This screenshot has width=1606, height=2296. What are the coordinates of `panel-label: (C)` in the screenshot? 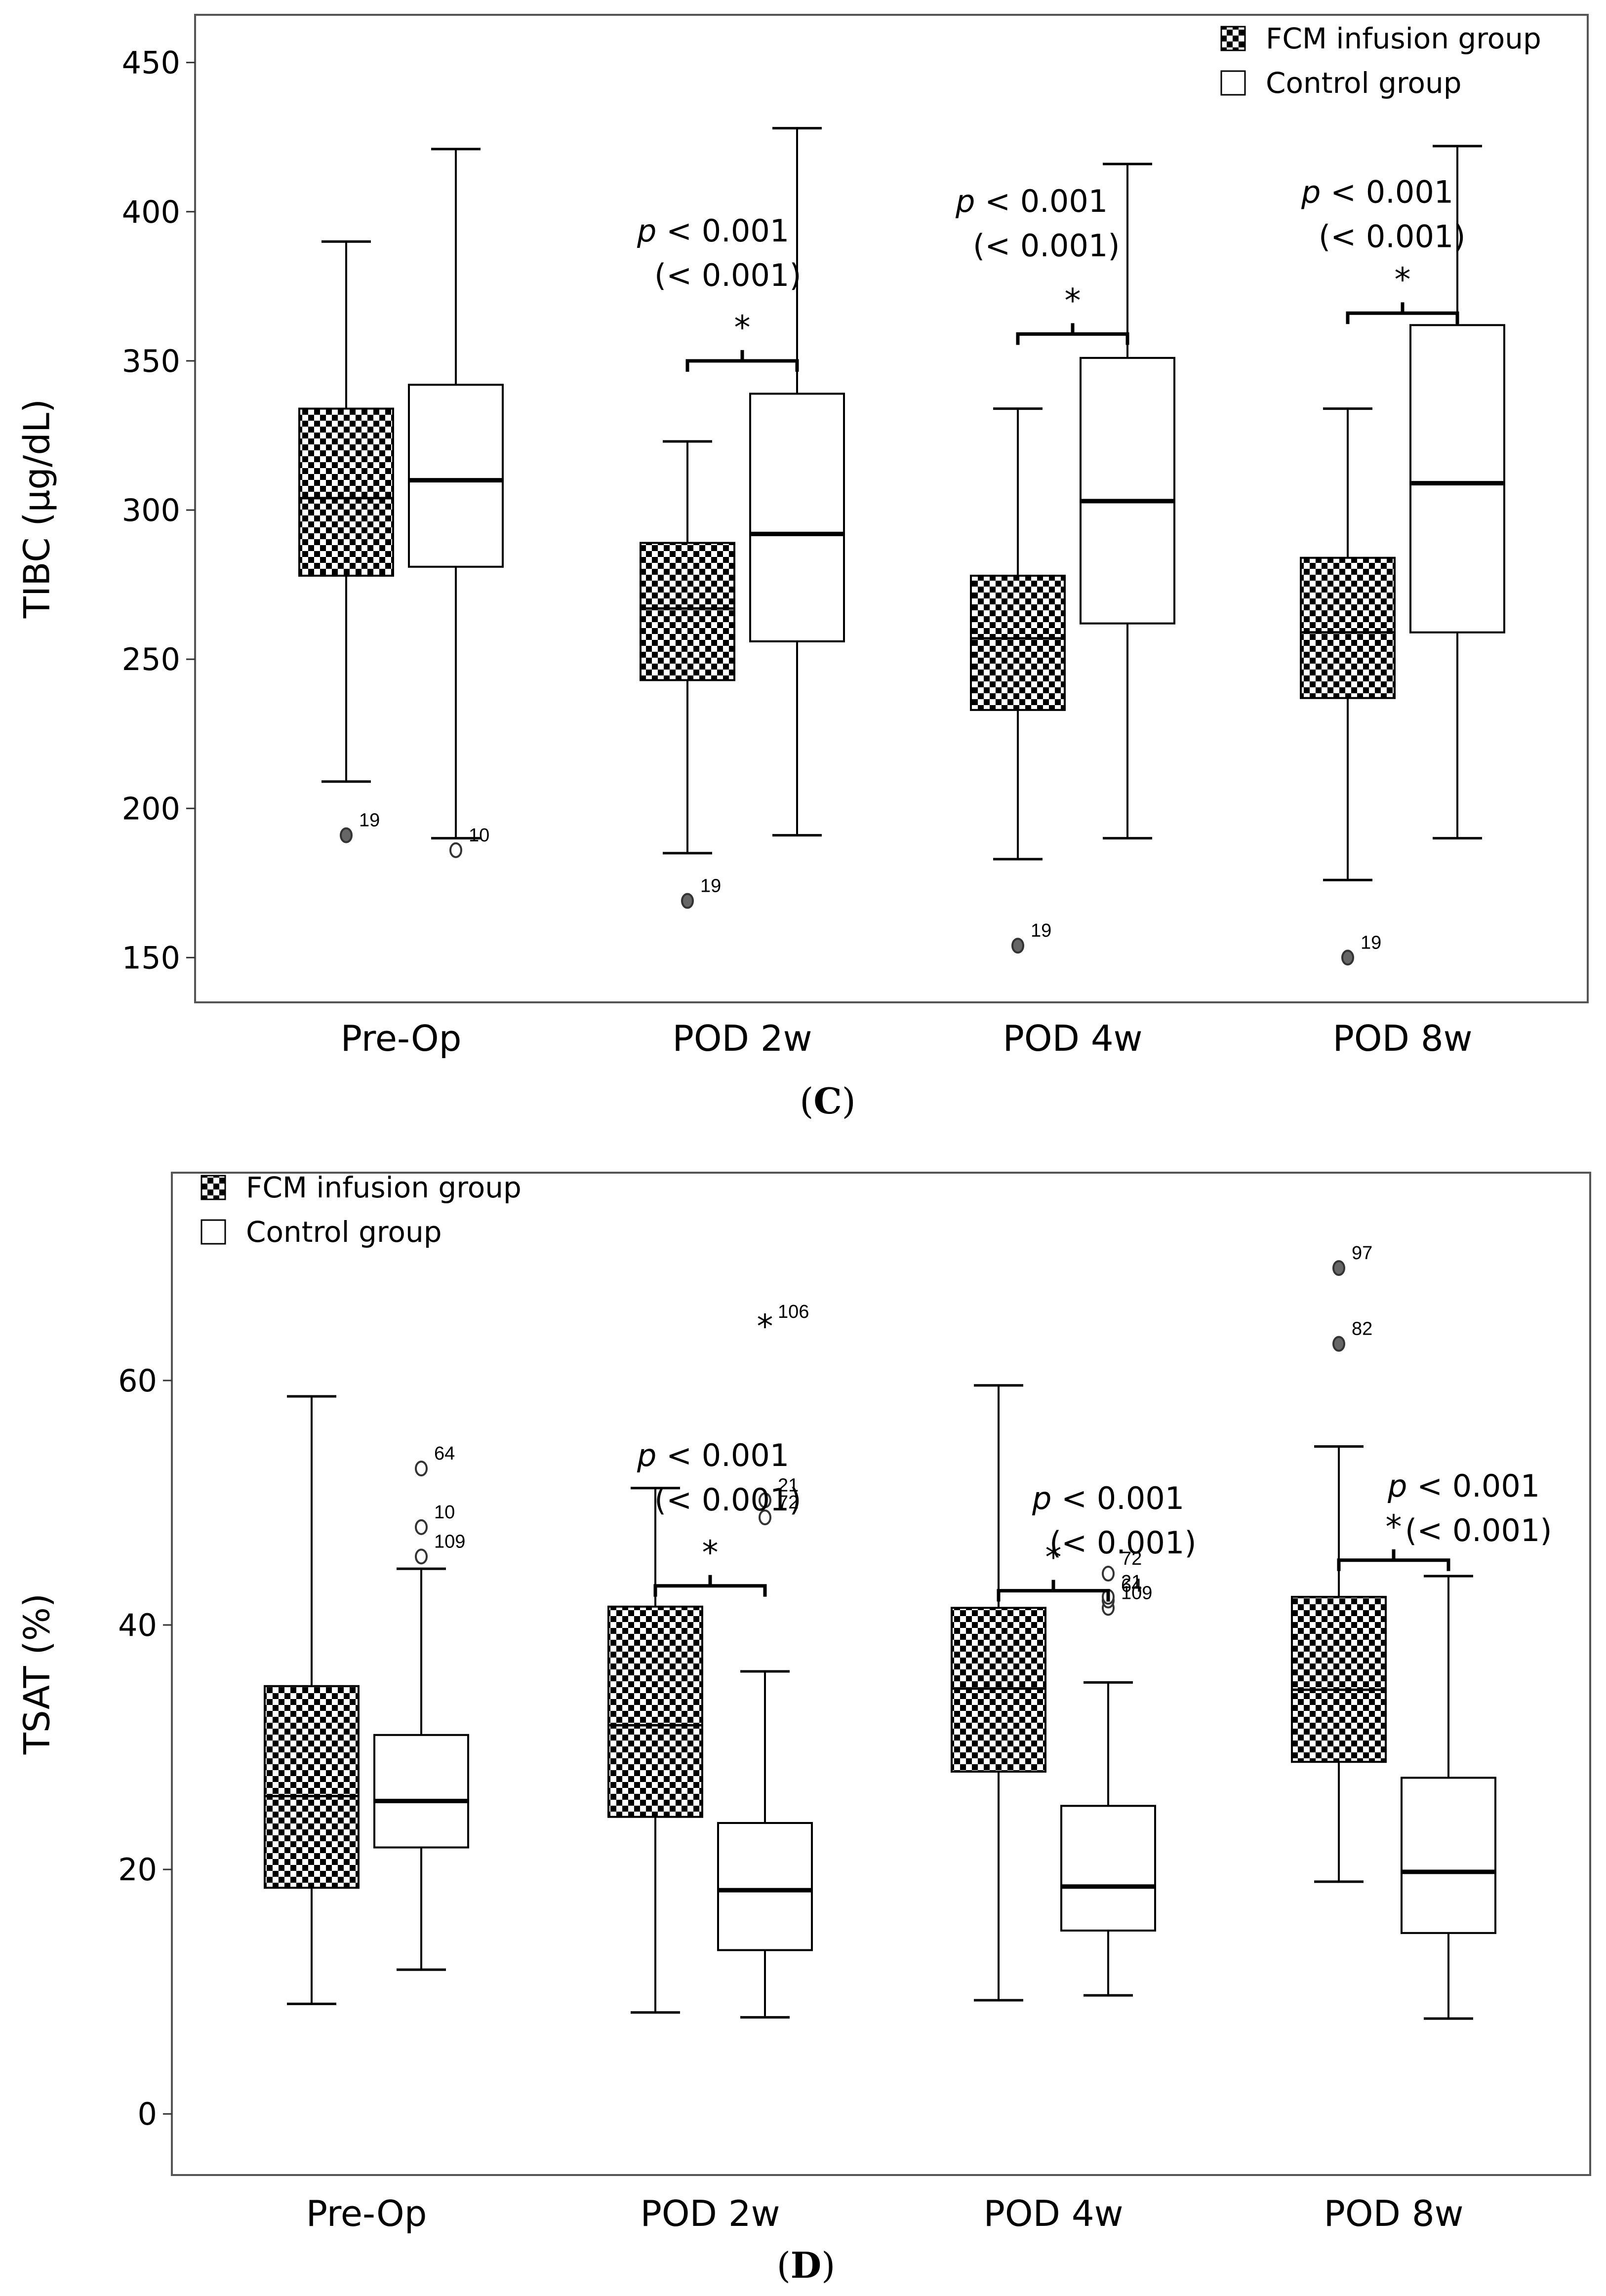 It's located at (828, 1101).